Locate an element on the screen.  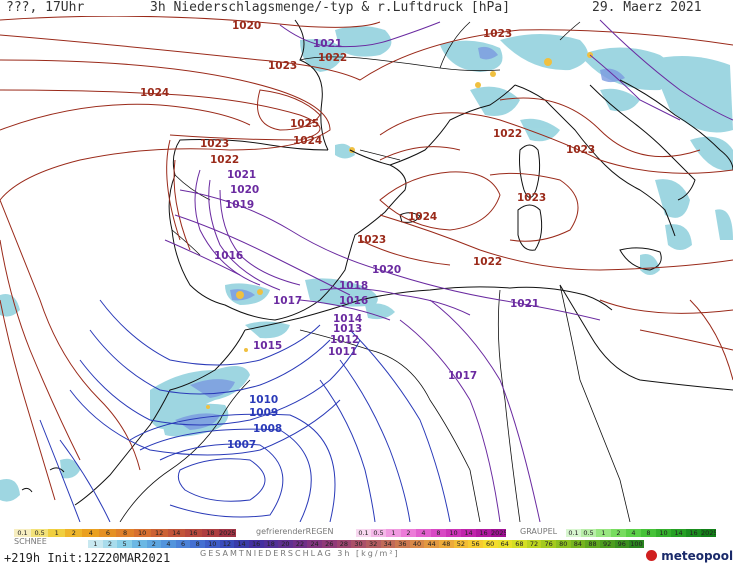
legend-rain-swatch: 1 is located at coordinates (95, 544).